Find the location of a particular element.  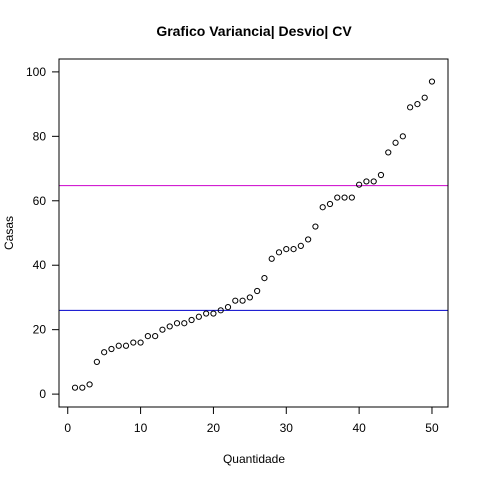

chart-title: Grafico Variancia| Desvio| CV is located at coordinates (254, 31).